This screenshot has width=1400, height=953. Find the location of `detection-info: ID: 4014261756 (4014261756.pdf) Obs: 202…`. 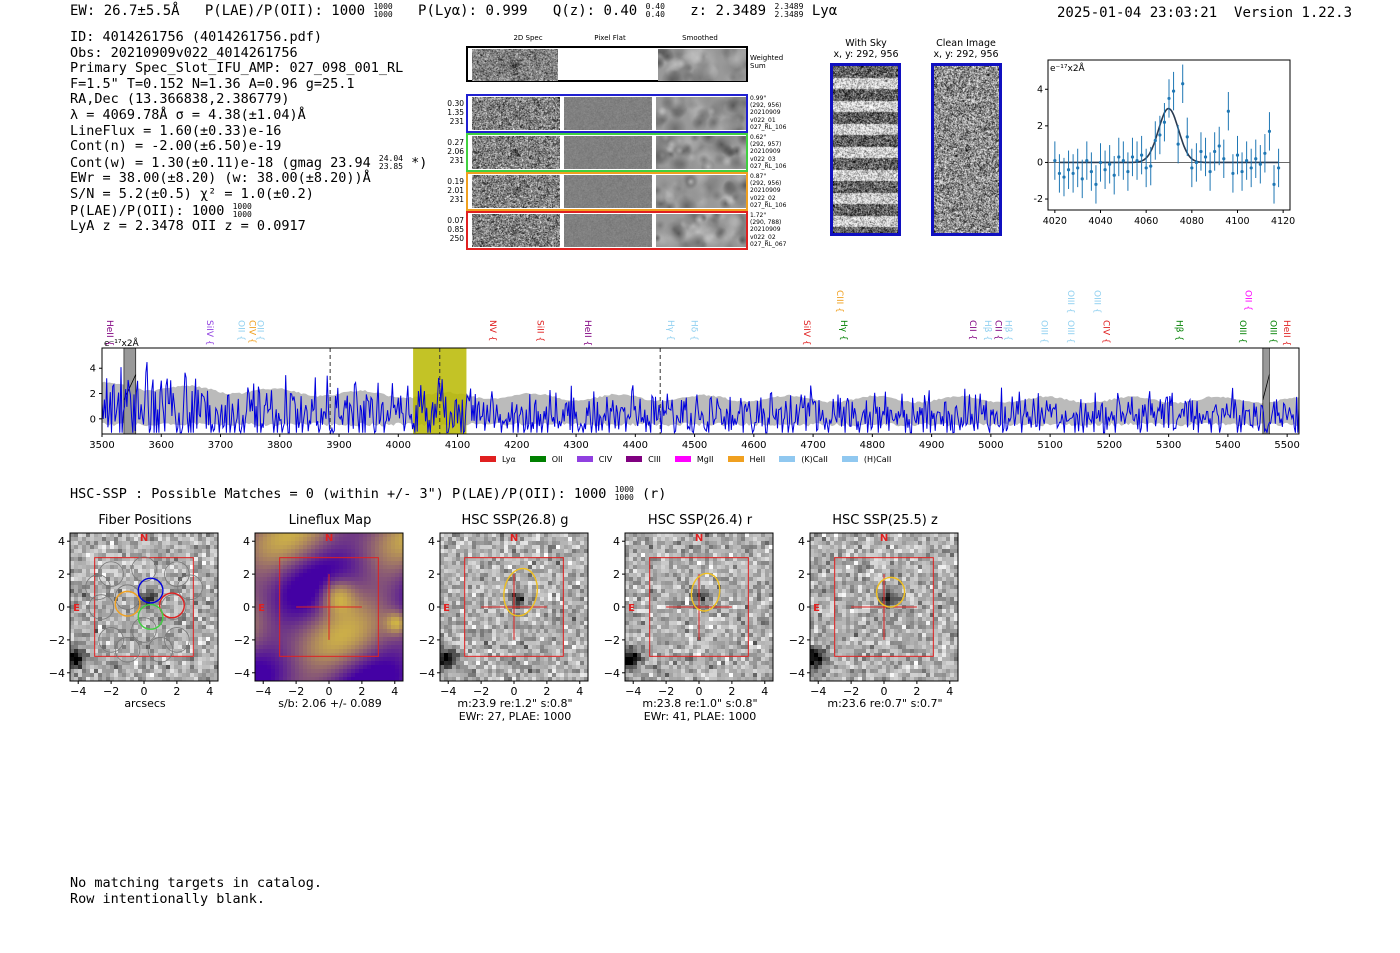

detection-info: ID: 4014261756 (4014261756.pdf) Obs: 202… is located at coordinates (249, 132).